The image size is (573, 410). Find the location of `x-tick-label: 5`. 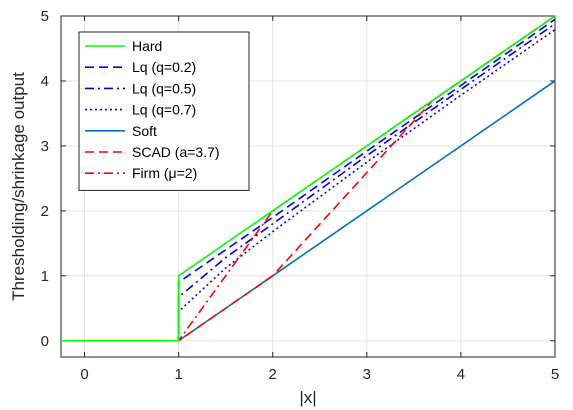

x-tick-label: 5 is located at coordinates (555, 374).